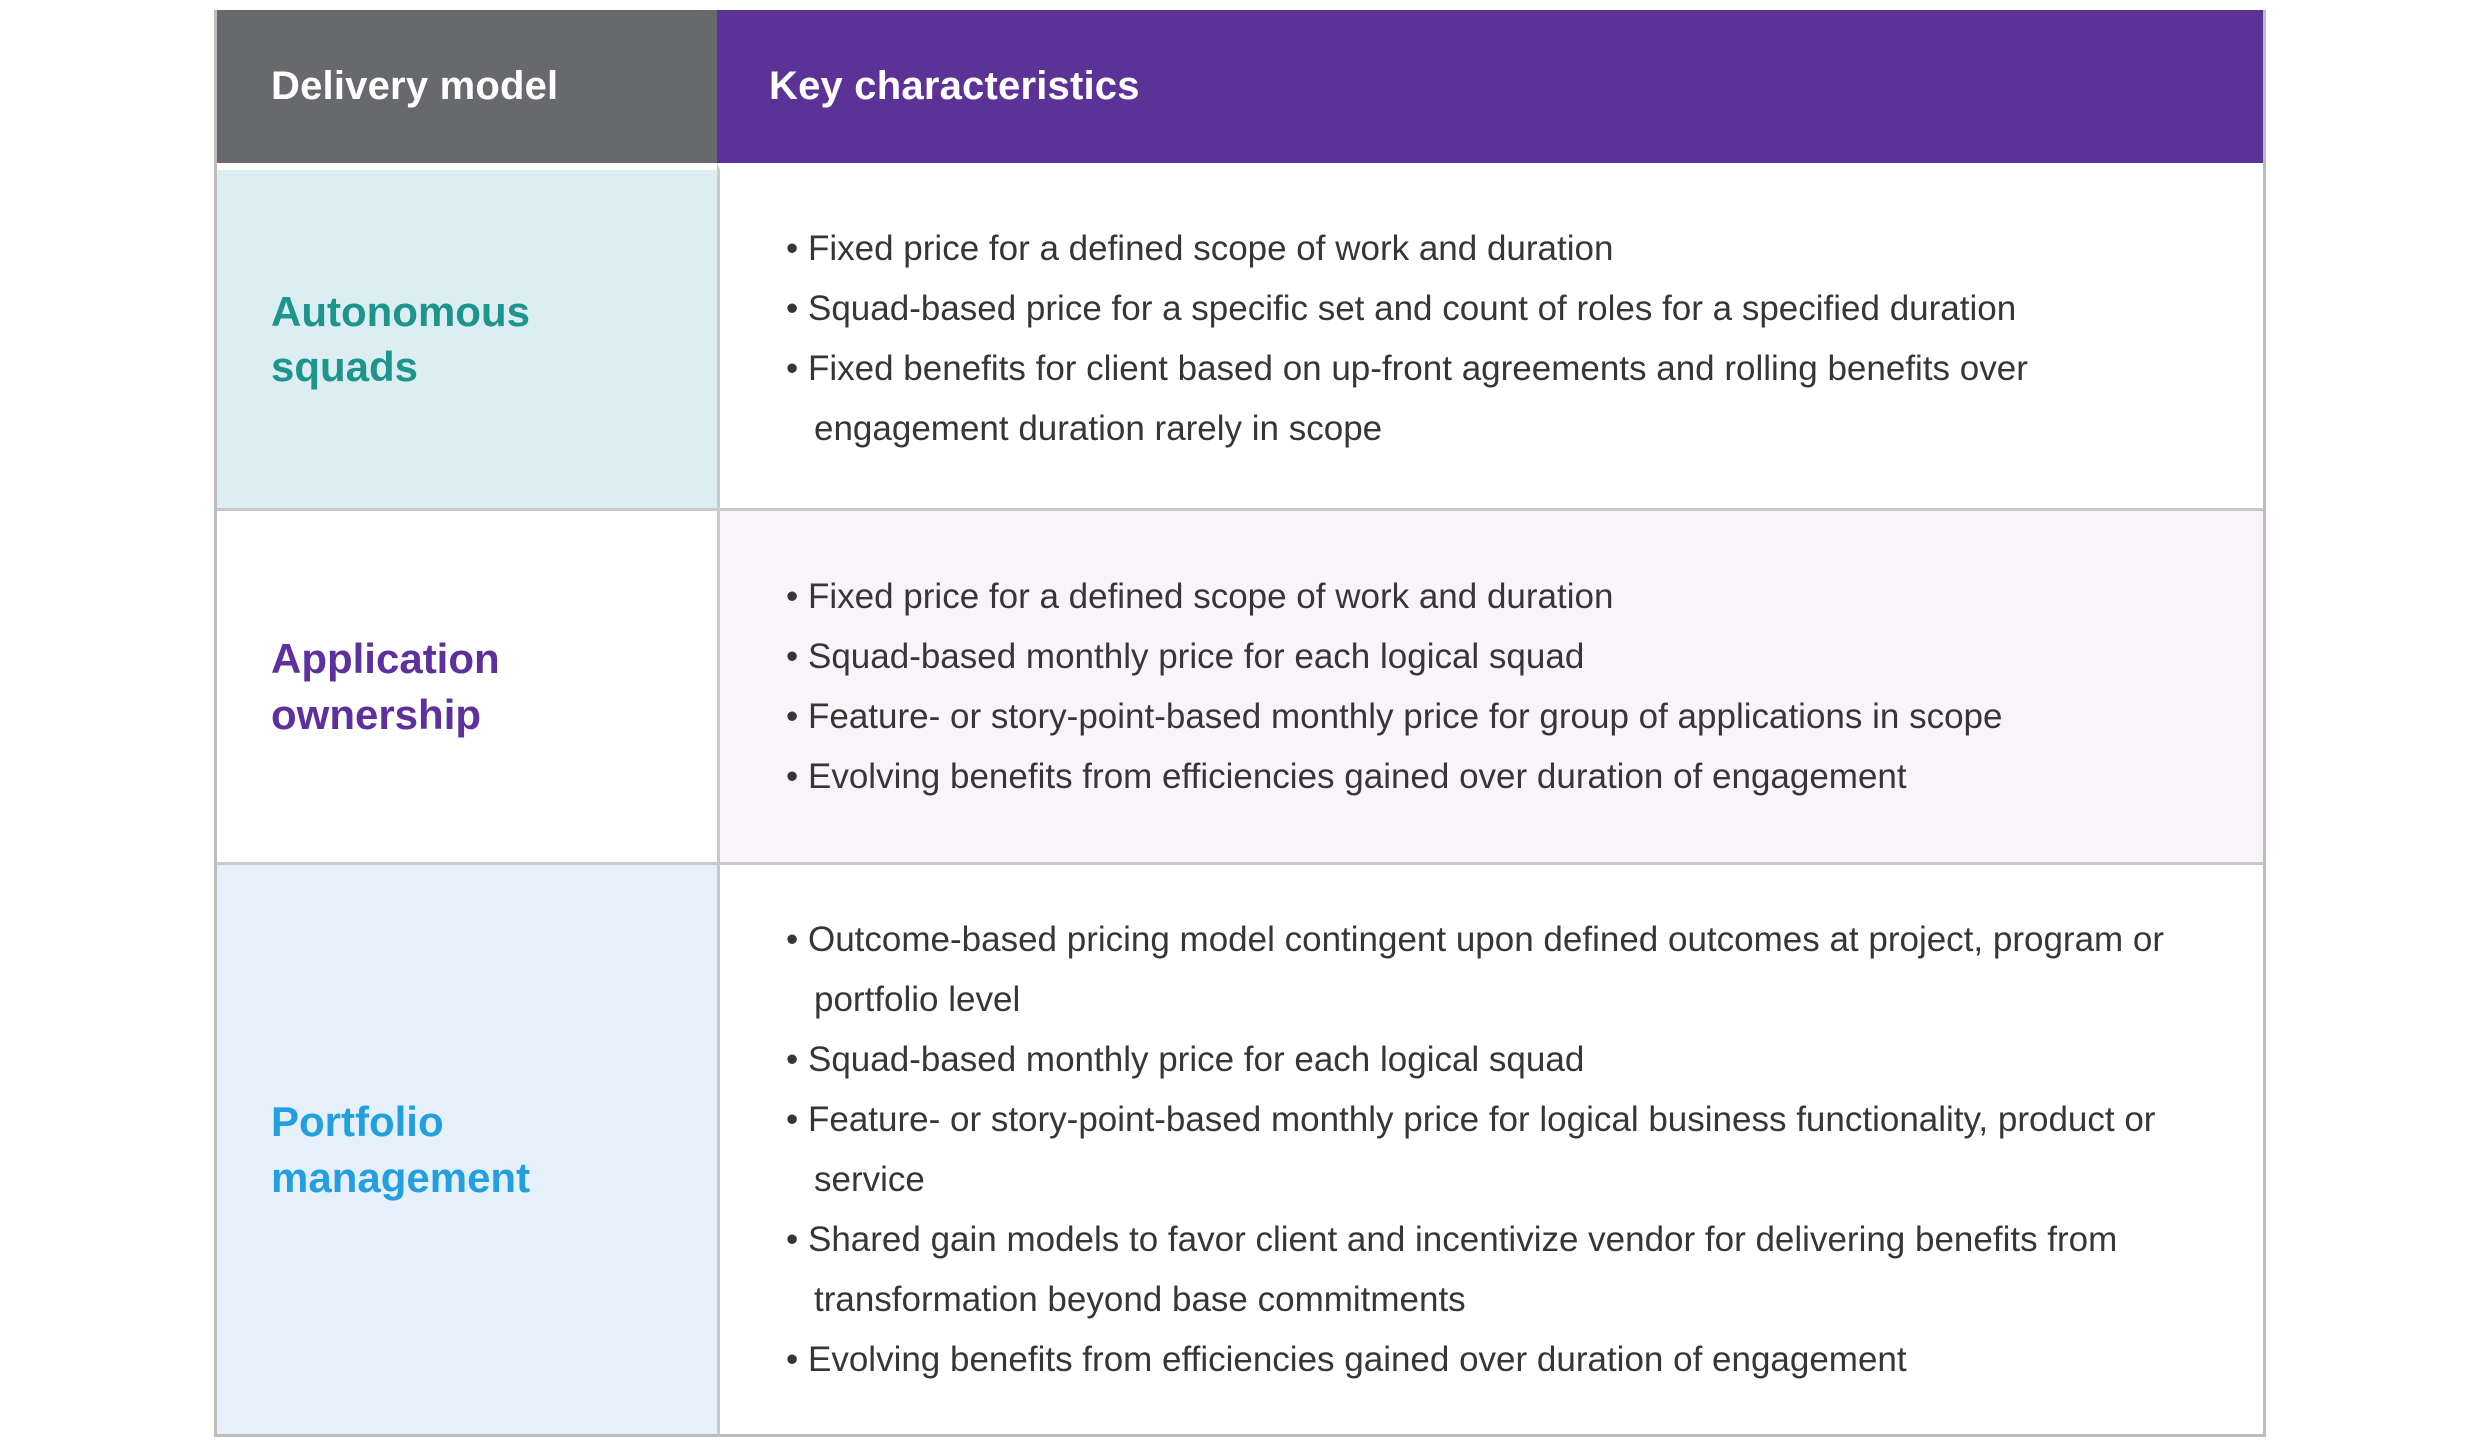  I want to click on header-label-delivery-model: Delivery model, so click(415, 86).